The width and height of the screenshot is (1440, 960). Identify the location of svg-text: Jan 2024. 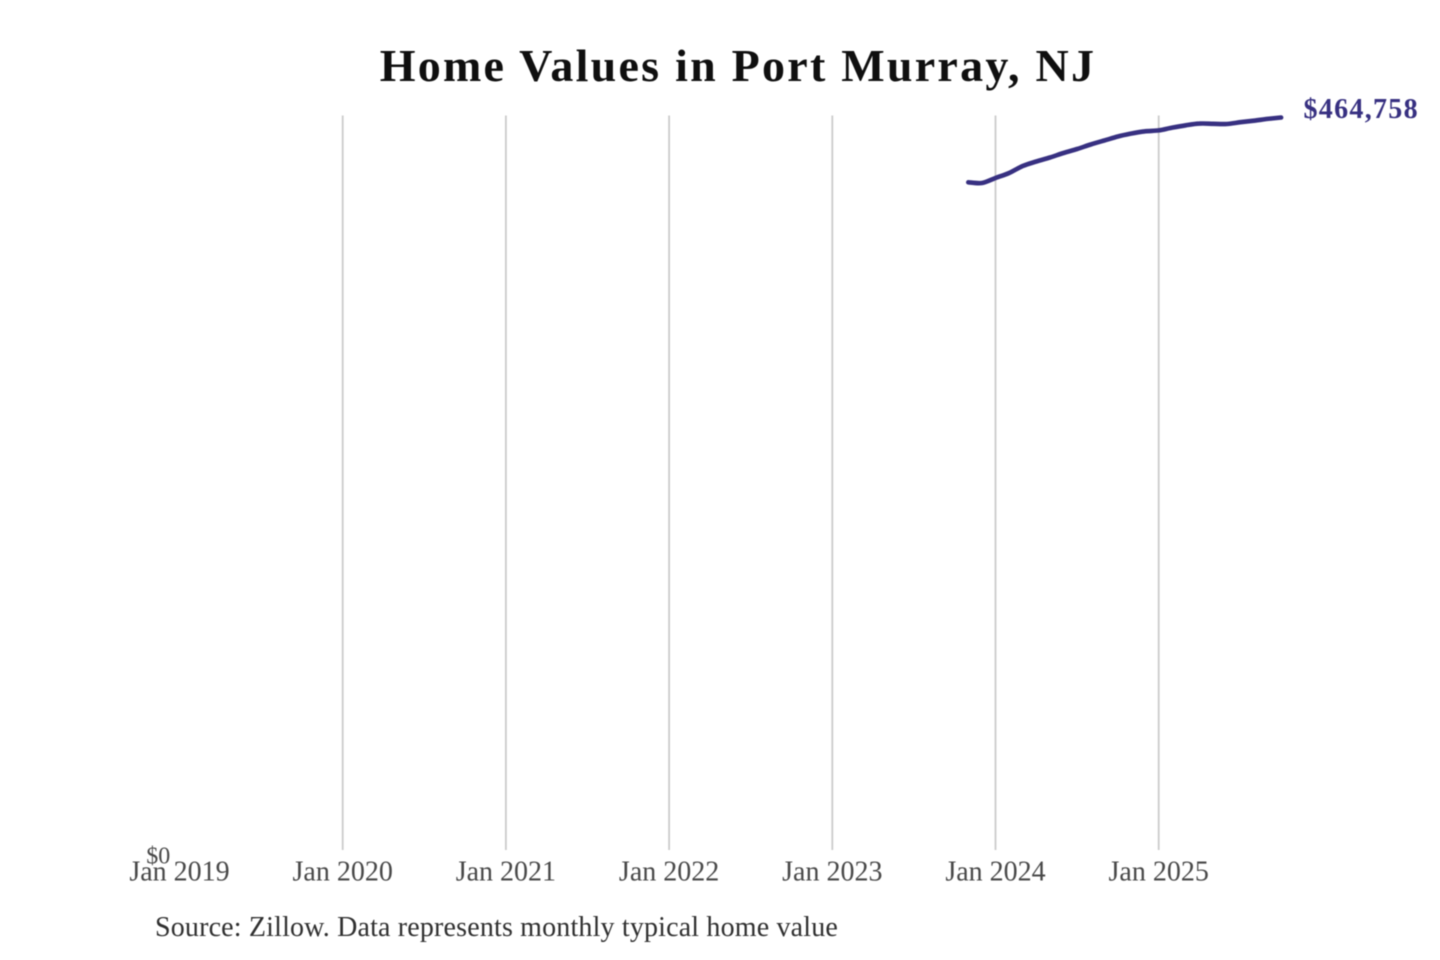
(995, 872).